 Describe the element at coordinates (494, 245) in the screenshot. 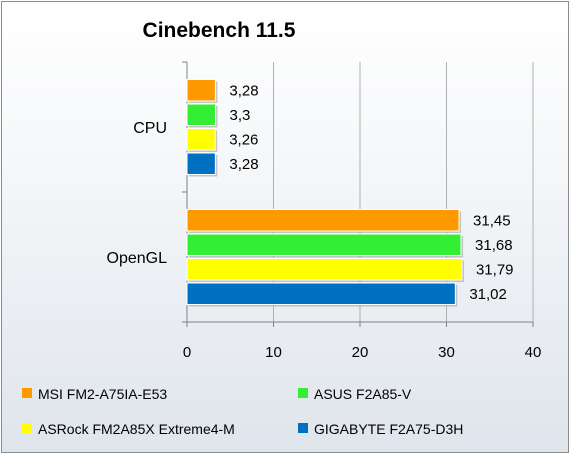

I see `data-label: 31,68` at that location.